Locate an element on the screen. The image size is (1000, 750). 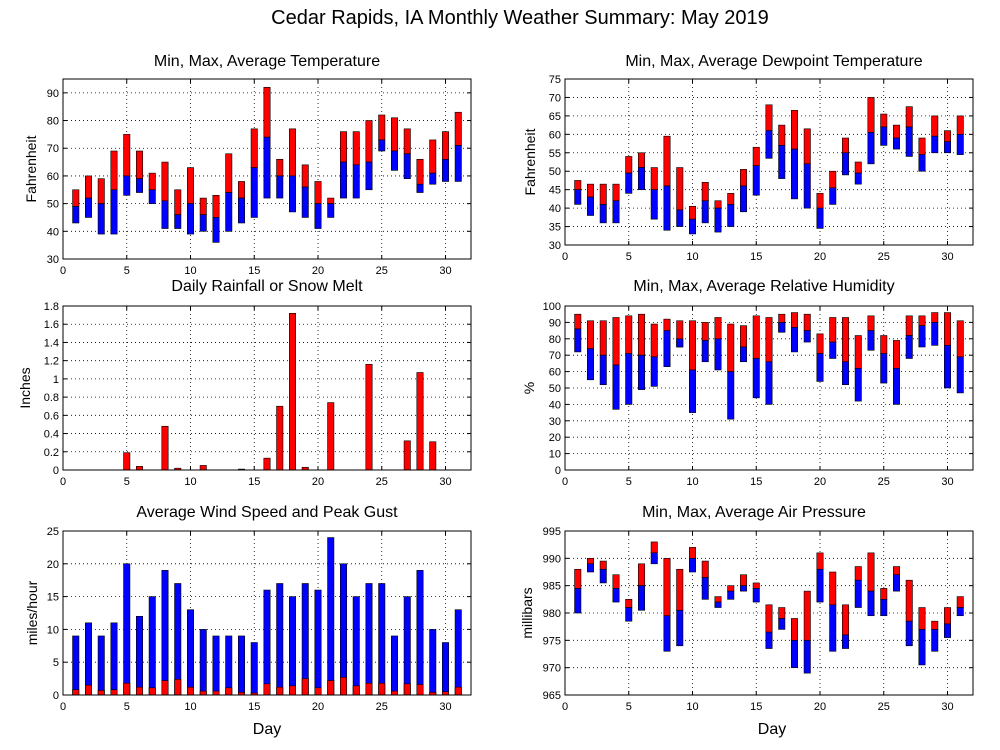
plot-humidity: 0 10 20 30 40 50 60 70 80 90 100 0 5 10 15 20 25 30 is located at coordinates (758, 394).